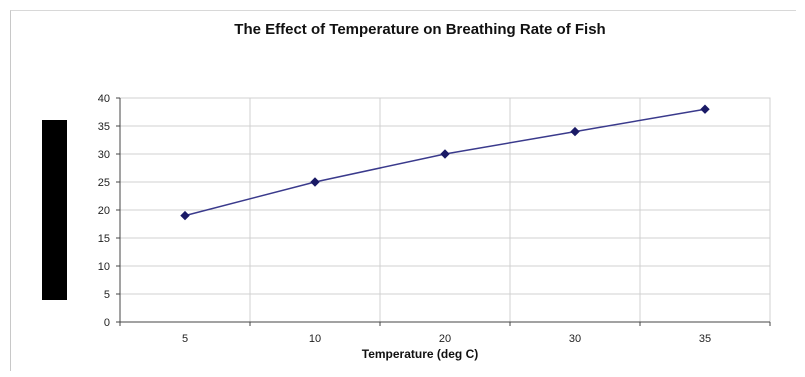 The width and height of the screenshot is (805, 377). What do you see at coordinates (315, 339) in the screenshot?
I see `x-tick-label: 10` at bounding box center [315, 339].